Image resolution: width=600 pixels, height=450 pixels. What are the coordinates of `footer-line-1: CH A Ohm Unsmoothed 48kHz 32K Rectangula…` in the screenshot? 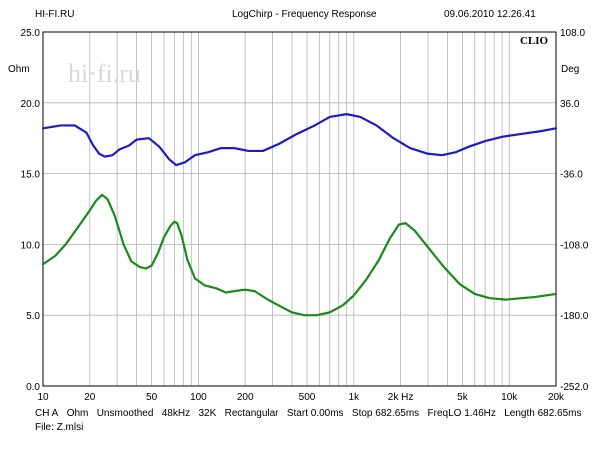 It's located at (308, 413).